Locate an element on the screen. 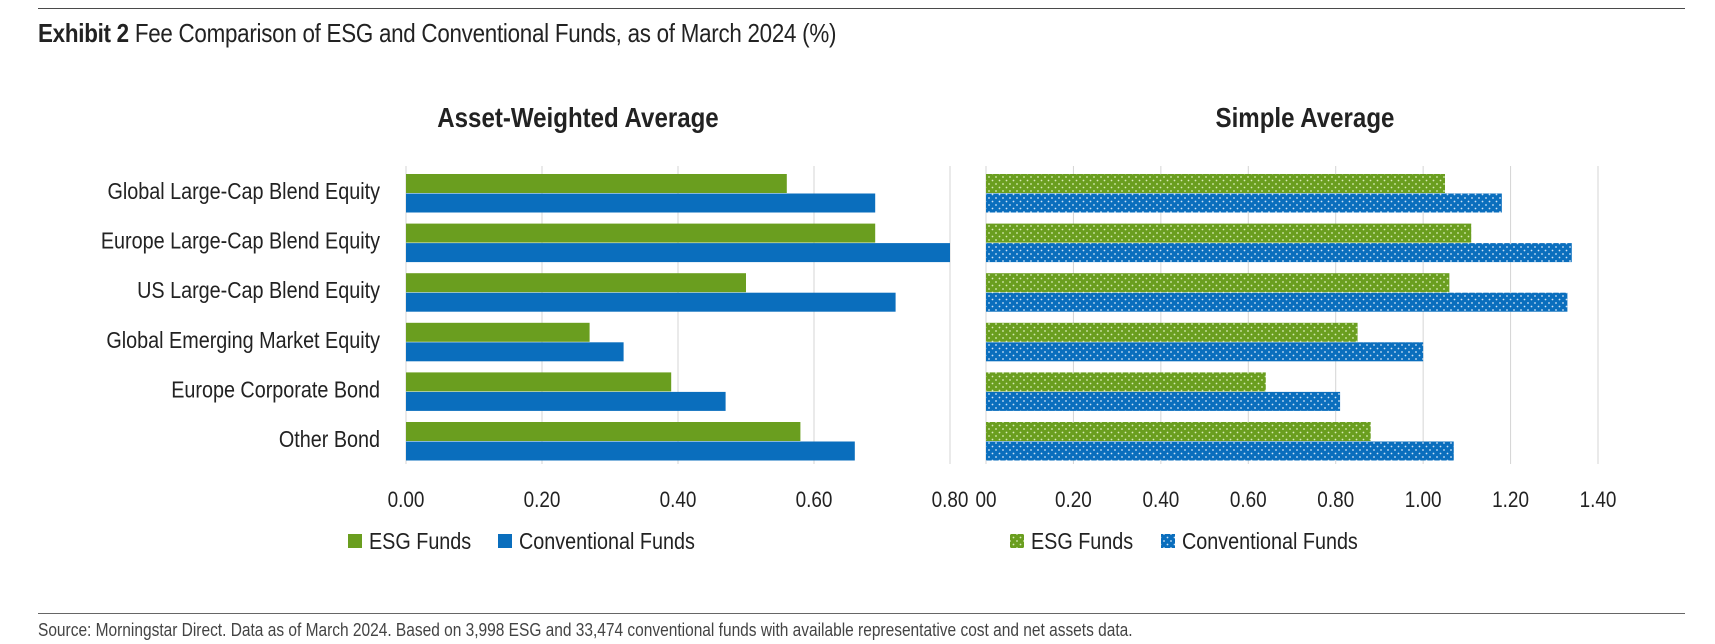 This screenshot has height=644, width=1715. tick-label-0-2: 0.40 is located at coordinates (678, 500).